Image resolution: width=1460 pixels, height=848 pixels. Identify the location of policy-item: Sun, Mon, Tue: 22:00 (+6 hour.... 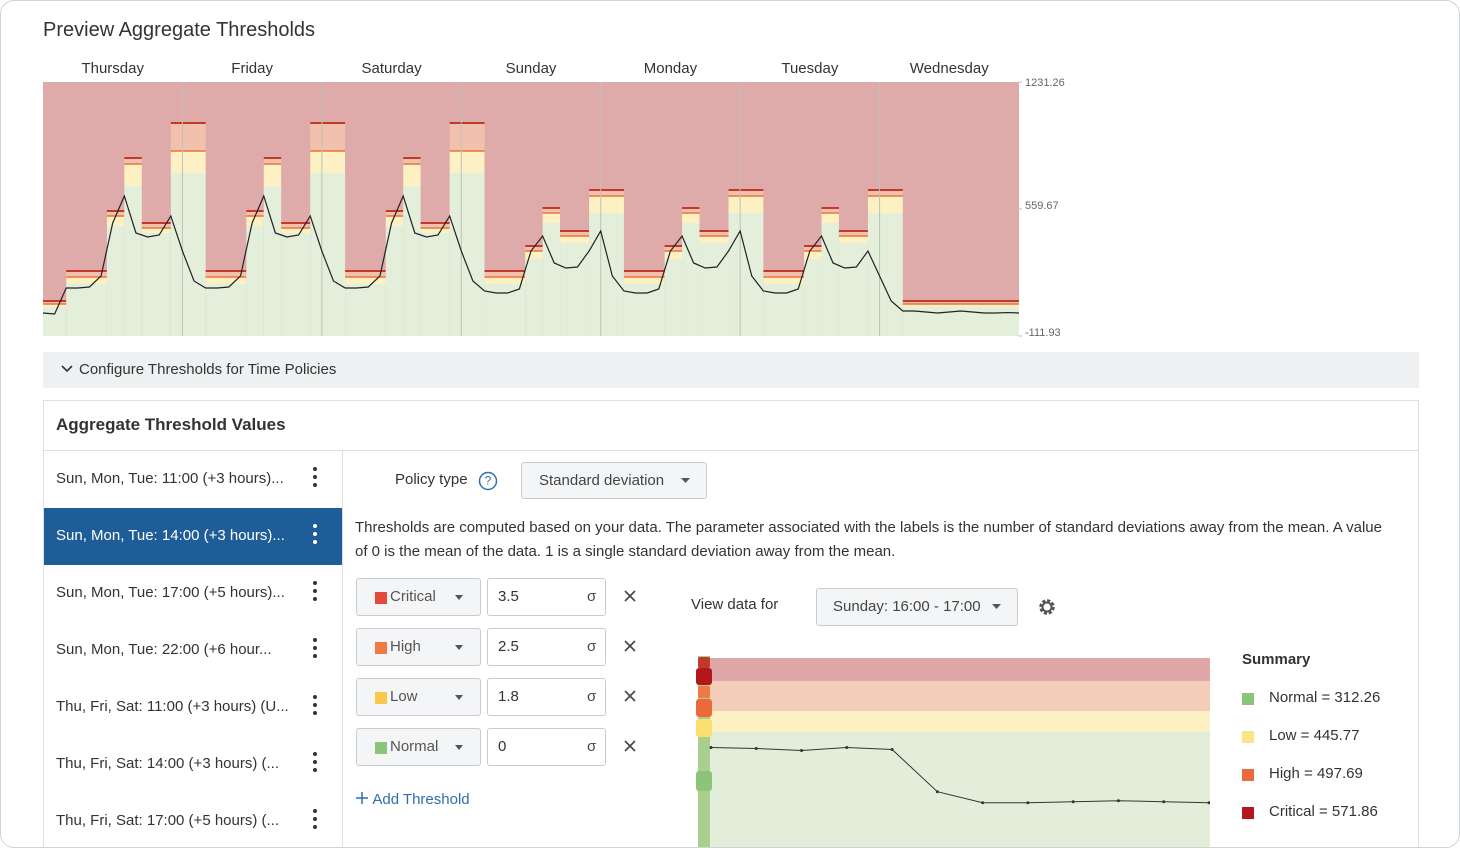
(193, 650).